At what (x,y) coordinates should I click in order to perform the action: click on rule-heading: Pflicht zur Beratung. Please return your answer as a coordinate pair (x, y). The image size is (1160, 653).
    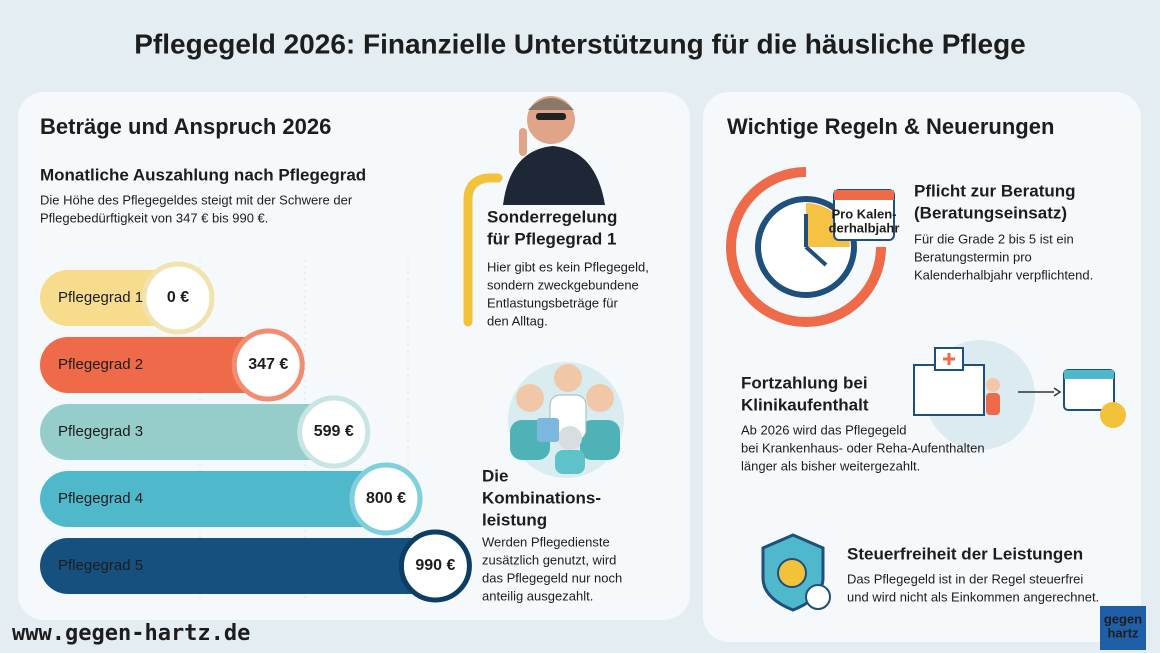
    Looking at the image, I should click on (995, 190).